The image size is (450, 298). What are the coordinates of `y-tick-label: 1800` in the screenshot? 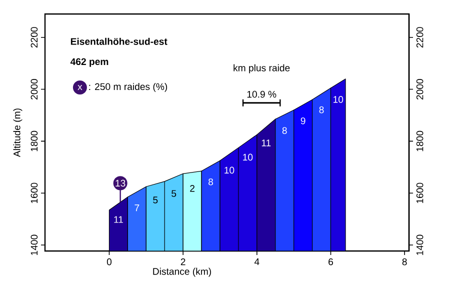 It's located at (34, 141).